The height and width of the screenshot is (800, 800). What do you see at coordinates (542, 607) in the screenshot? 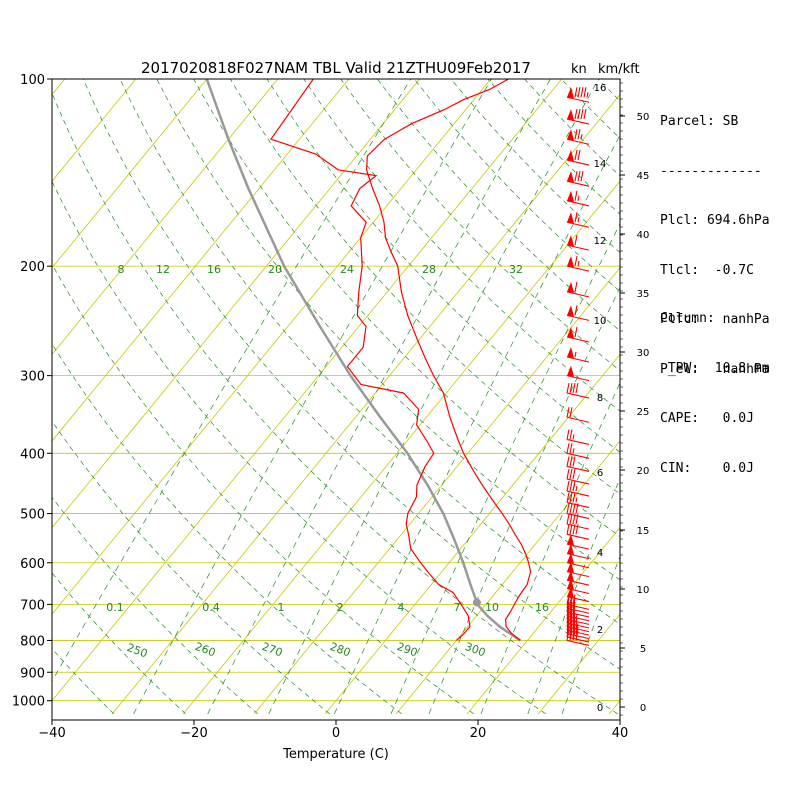
I see `mixing-ratio-label: 16` at bounding box center [542, 607].